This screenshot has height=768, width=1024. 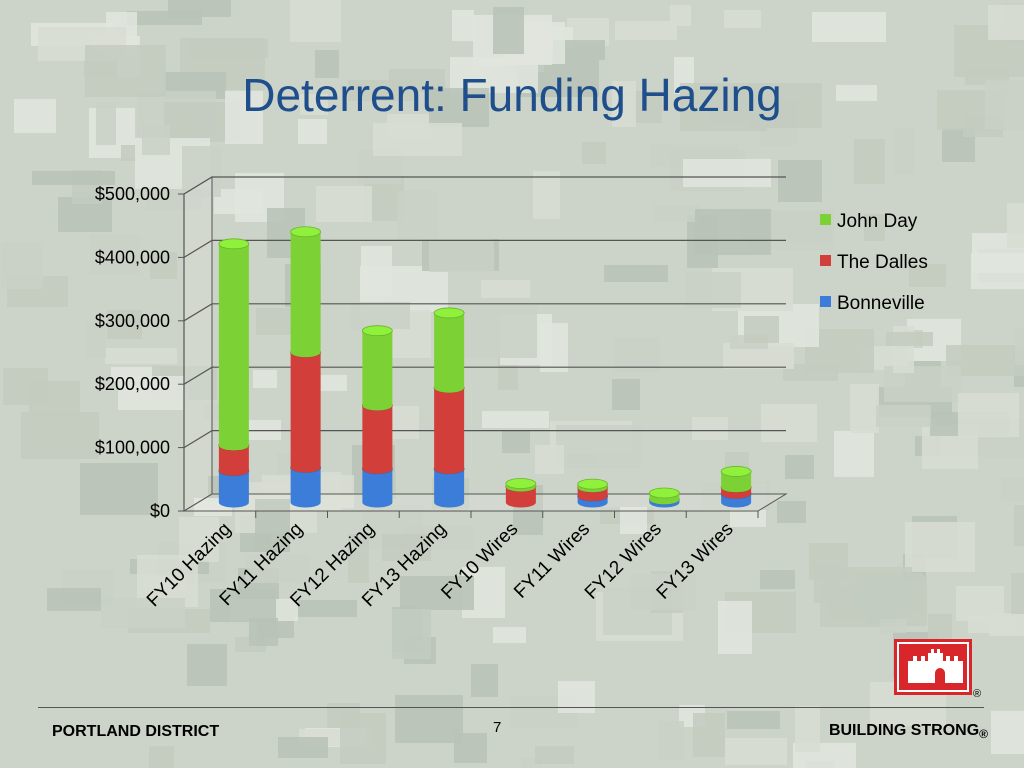 I want to click on footer-divider, so click(x=511, y=707).